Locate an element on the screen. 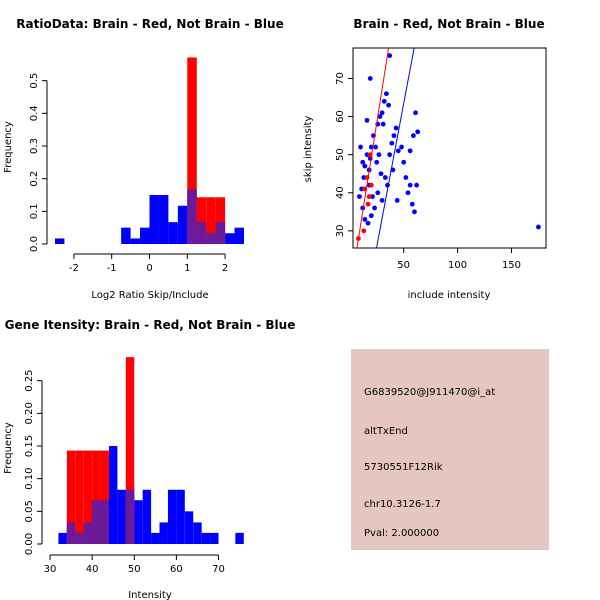 Image resolution: width=600 pixels, height=600 pixels. scatter-y-tick-label: 70 is located at coordinates (340, 78).